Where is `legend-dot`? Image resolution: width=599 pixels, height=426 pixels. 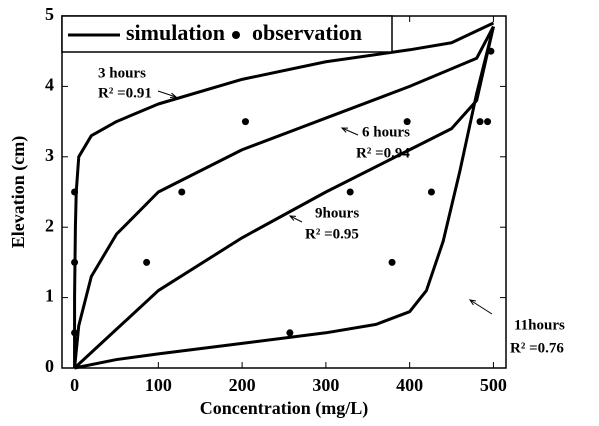 legend-dot is located at coordinates (236, 35).